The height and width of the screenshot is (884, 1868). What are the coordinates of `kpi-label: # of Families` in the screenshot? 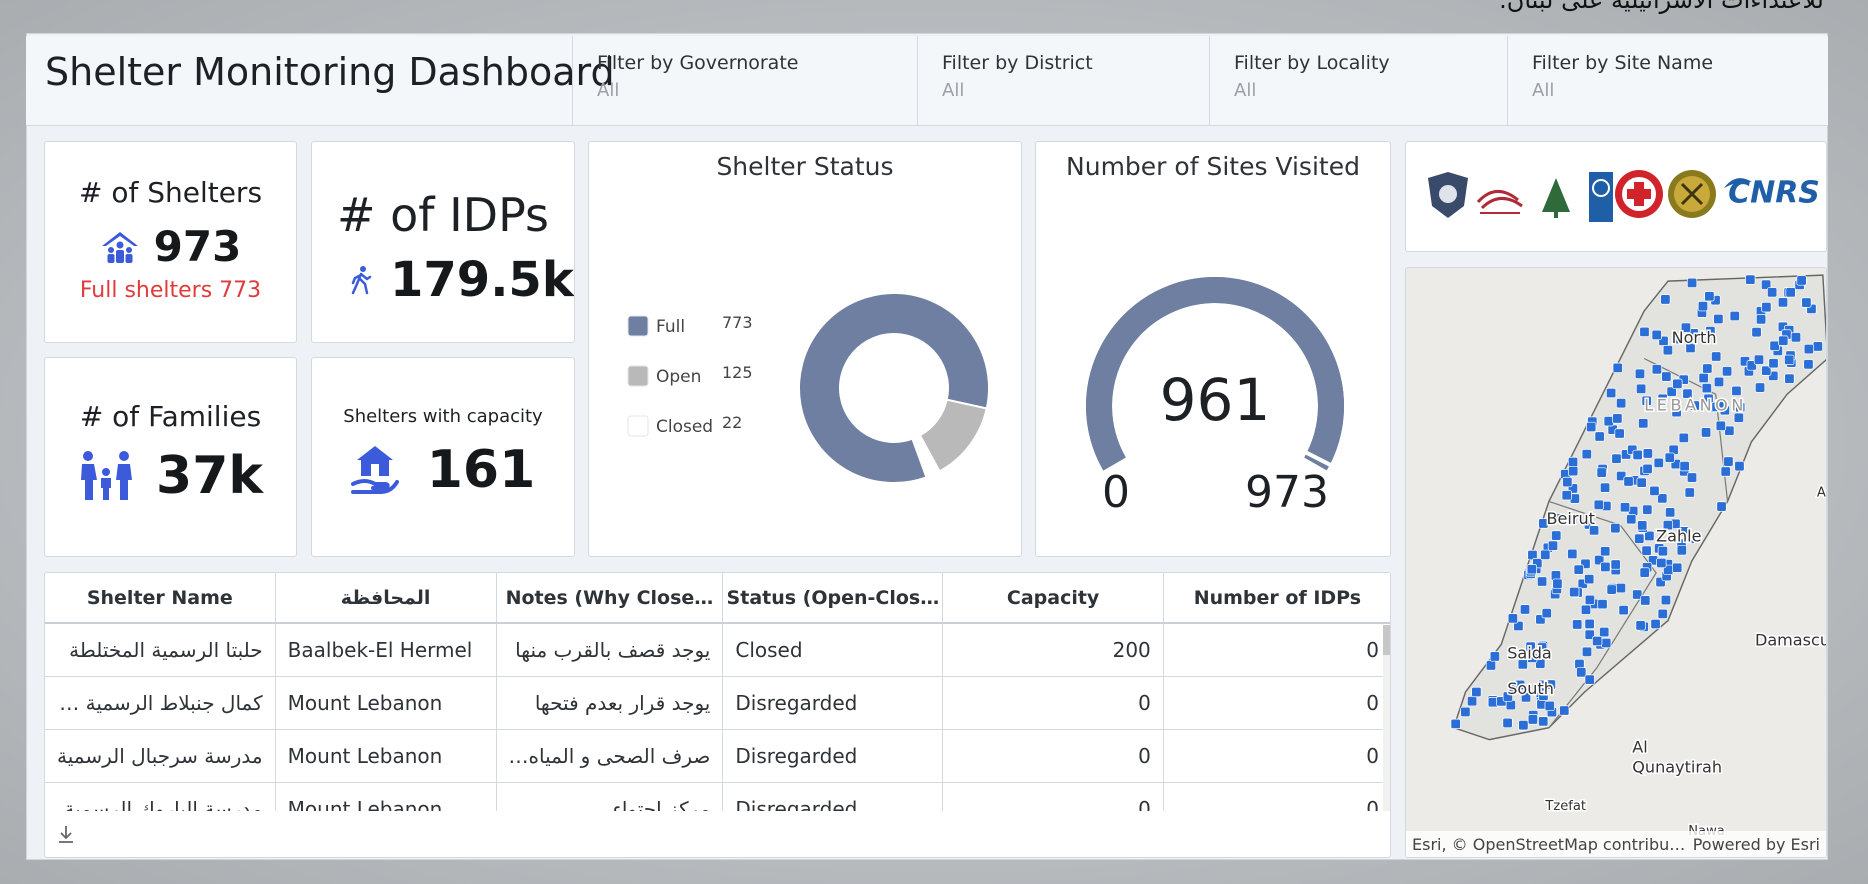 It's located at (170, 416).